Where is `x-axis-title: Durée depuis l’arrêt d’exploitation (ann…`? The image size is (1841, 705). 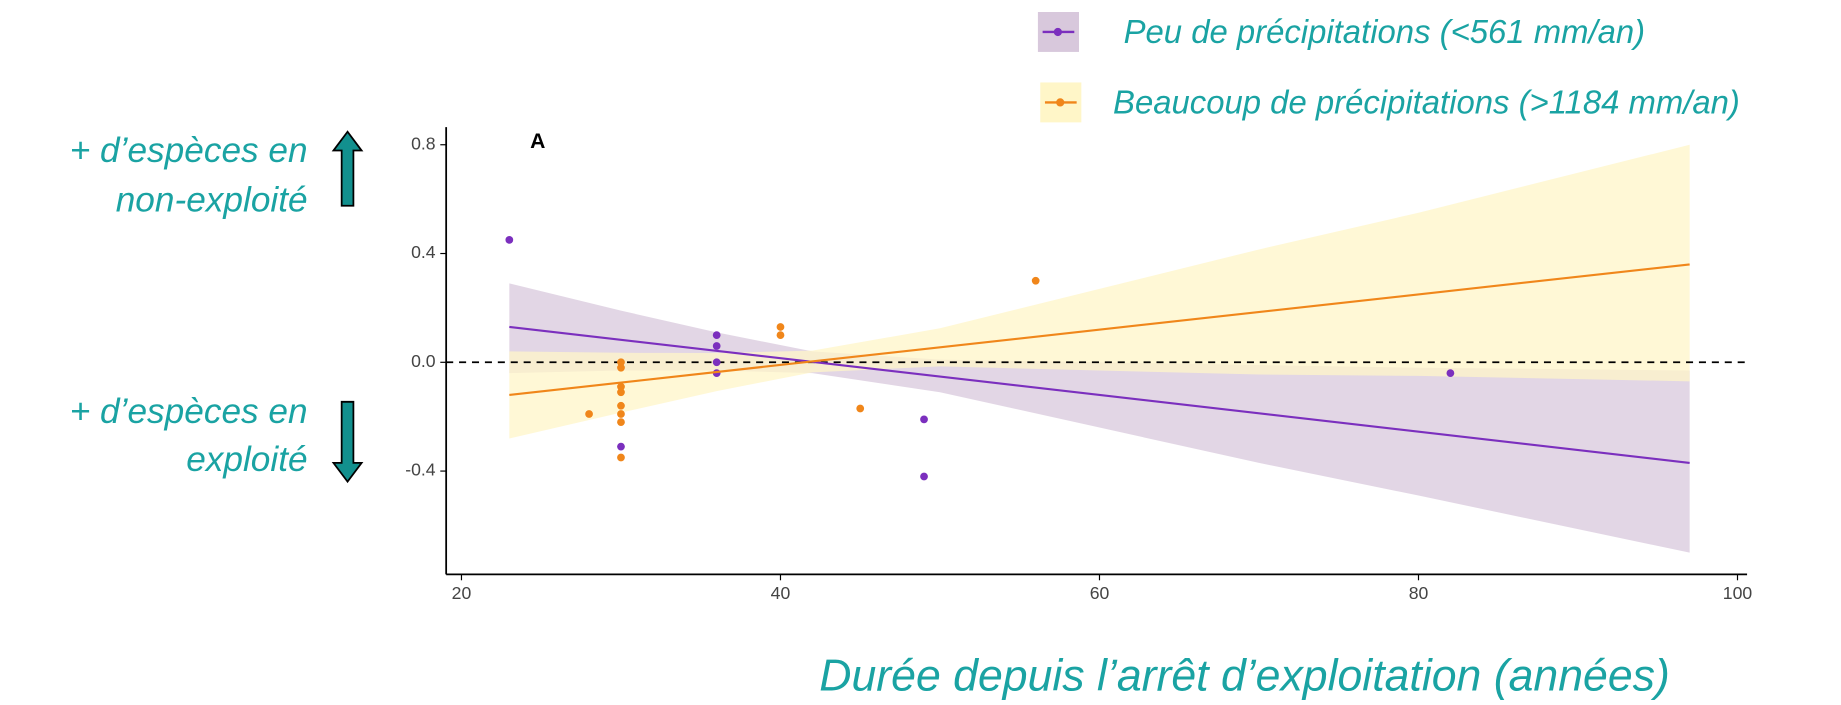
x-axis-title: Durée depuis l’arrêt d’exploitation (ann… is located at coordinates (1244, 676).